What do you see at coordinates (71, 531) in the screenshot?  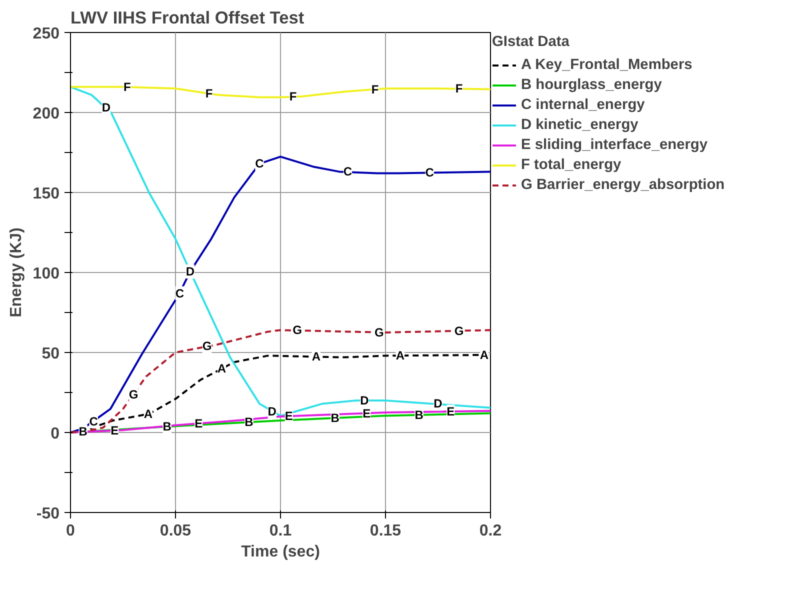 I see `x-tick-label: 0` at bounding box center [71, 531].